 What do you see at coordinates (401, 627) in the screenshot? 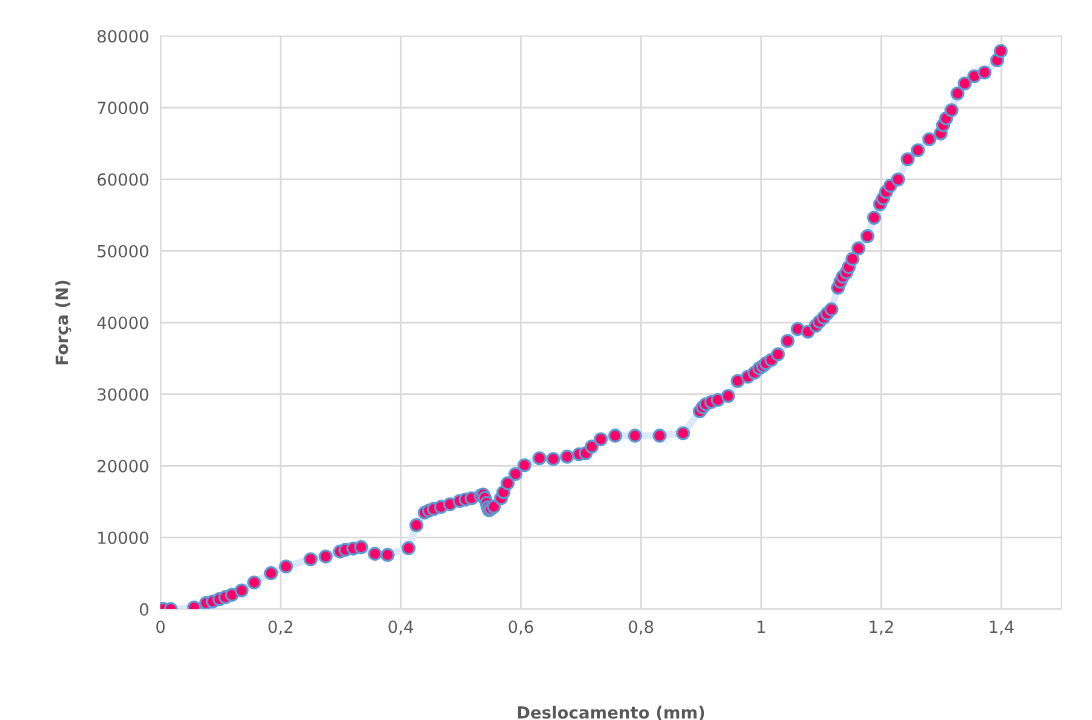
I see `x-tick-label: 0,4` at bounding box center [401, 627].